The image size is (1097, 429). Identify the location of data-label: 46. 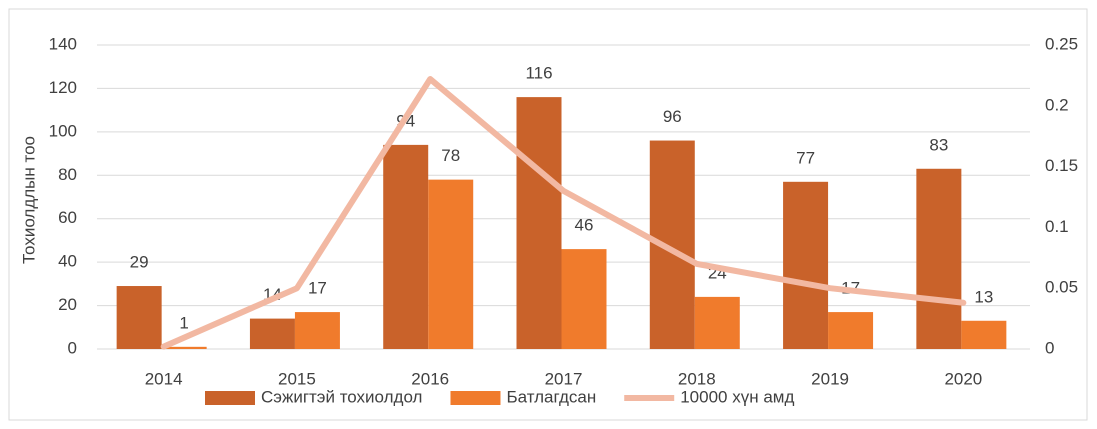
(584, 225).